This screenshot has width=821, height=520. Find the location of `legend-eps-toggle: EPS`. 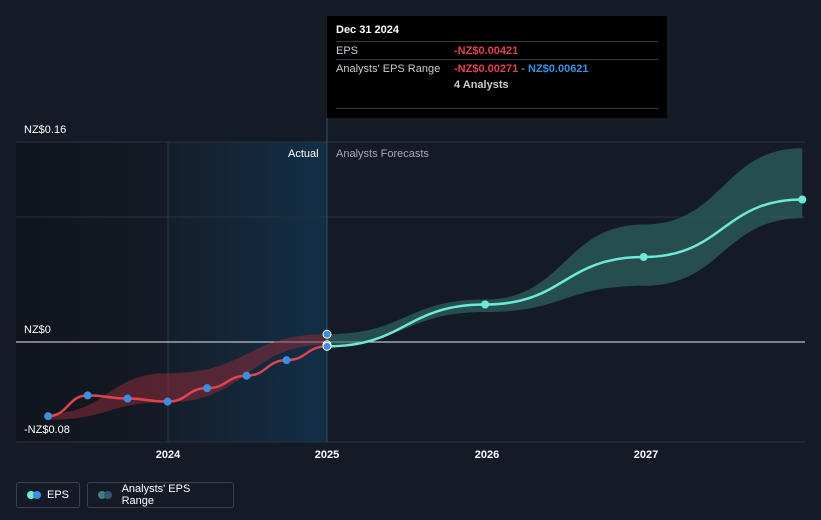

legend-eps-toggle: EPS is located at coordinates (48, 495).